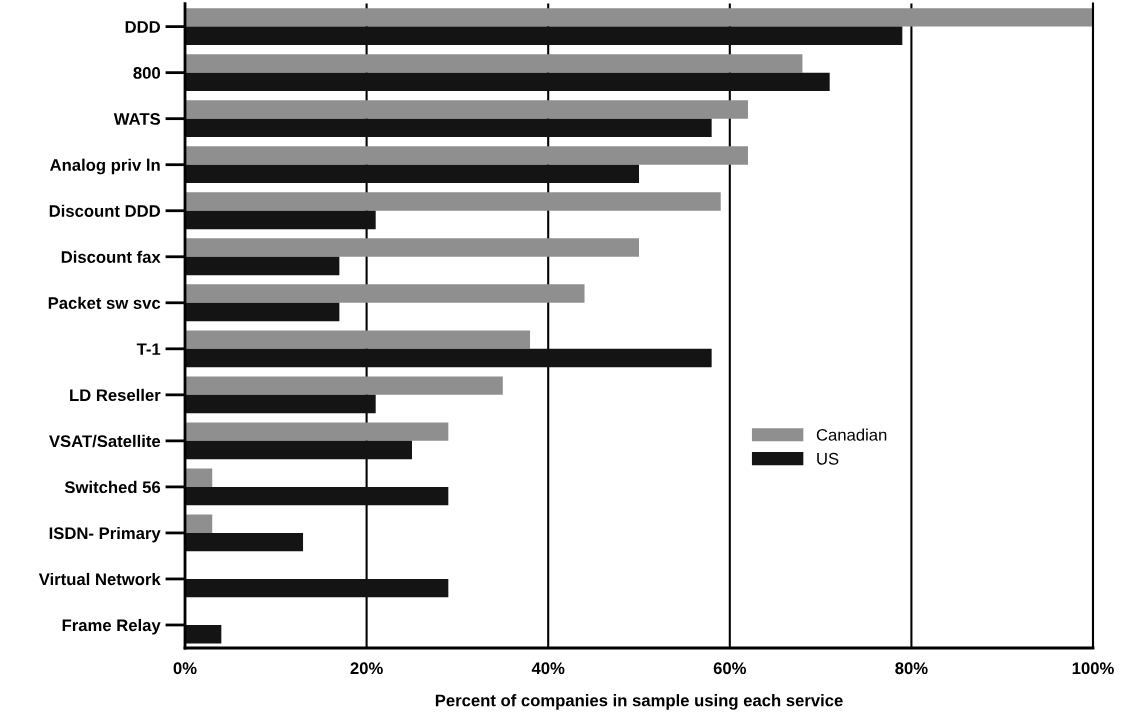 This screenshot has height=720, width=1135. Describe the element at coordinates (104, 302) in the screenshot. I see `y-tick-label: Packet sw svc` at that location.